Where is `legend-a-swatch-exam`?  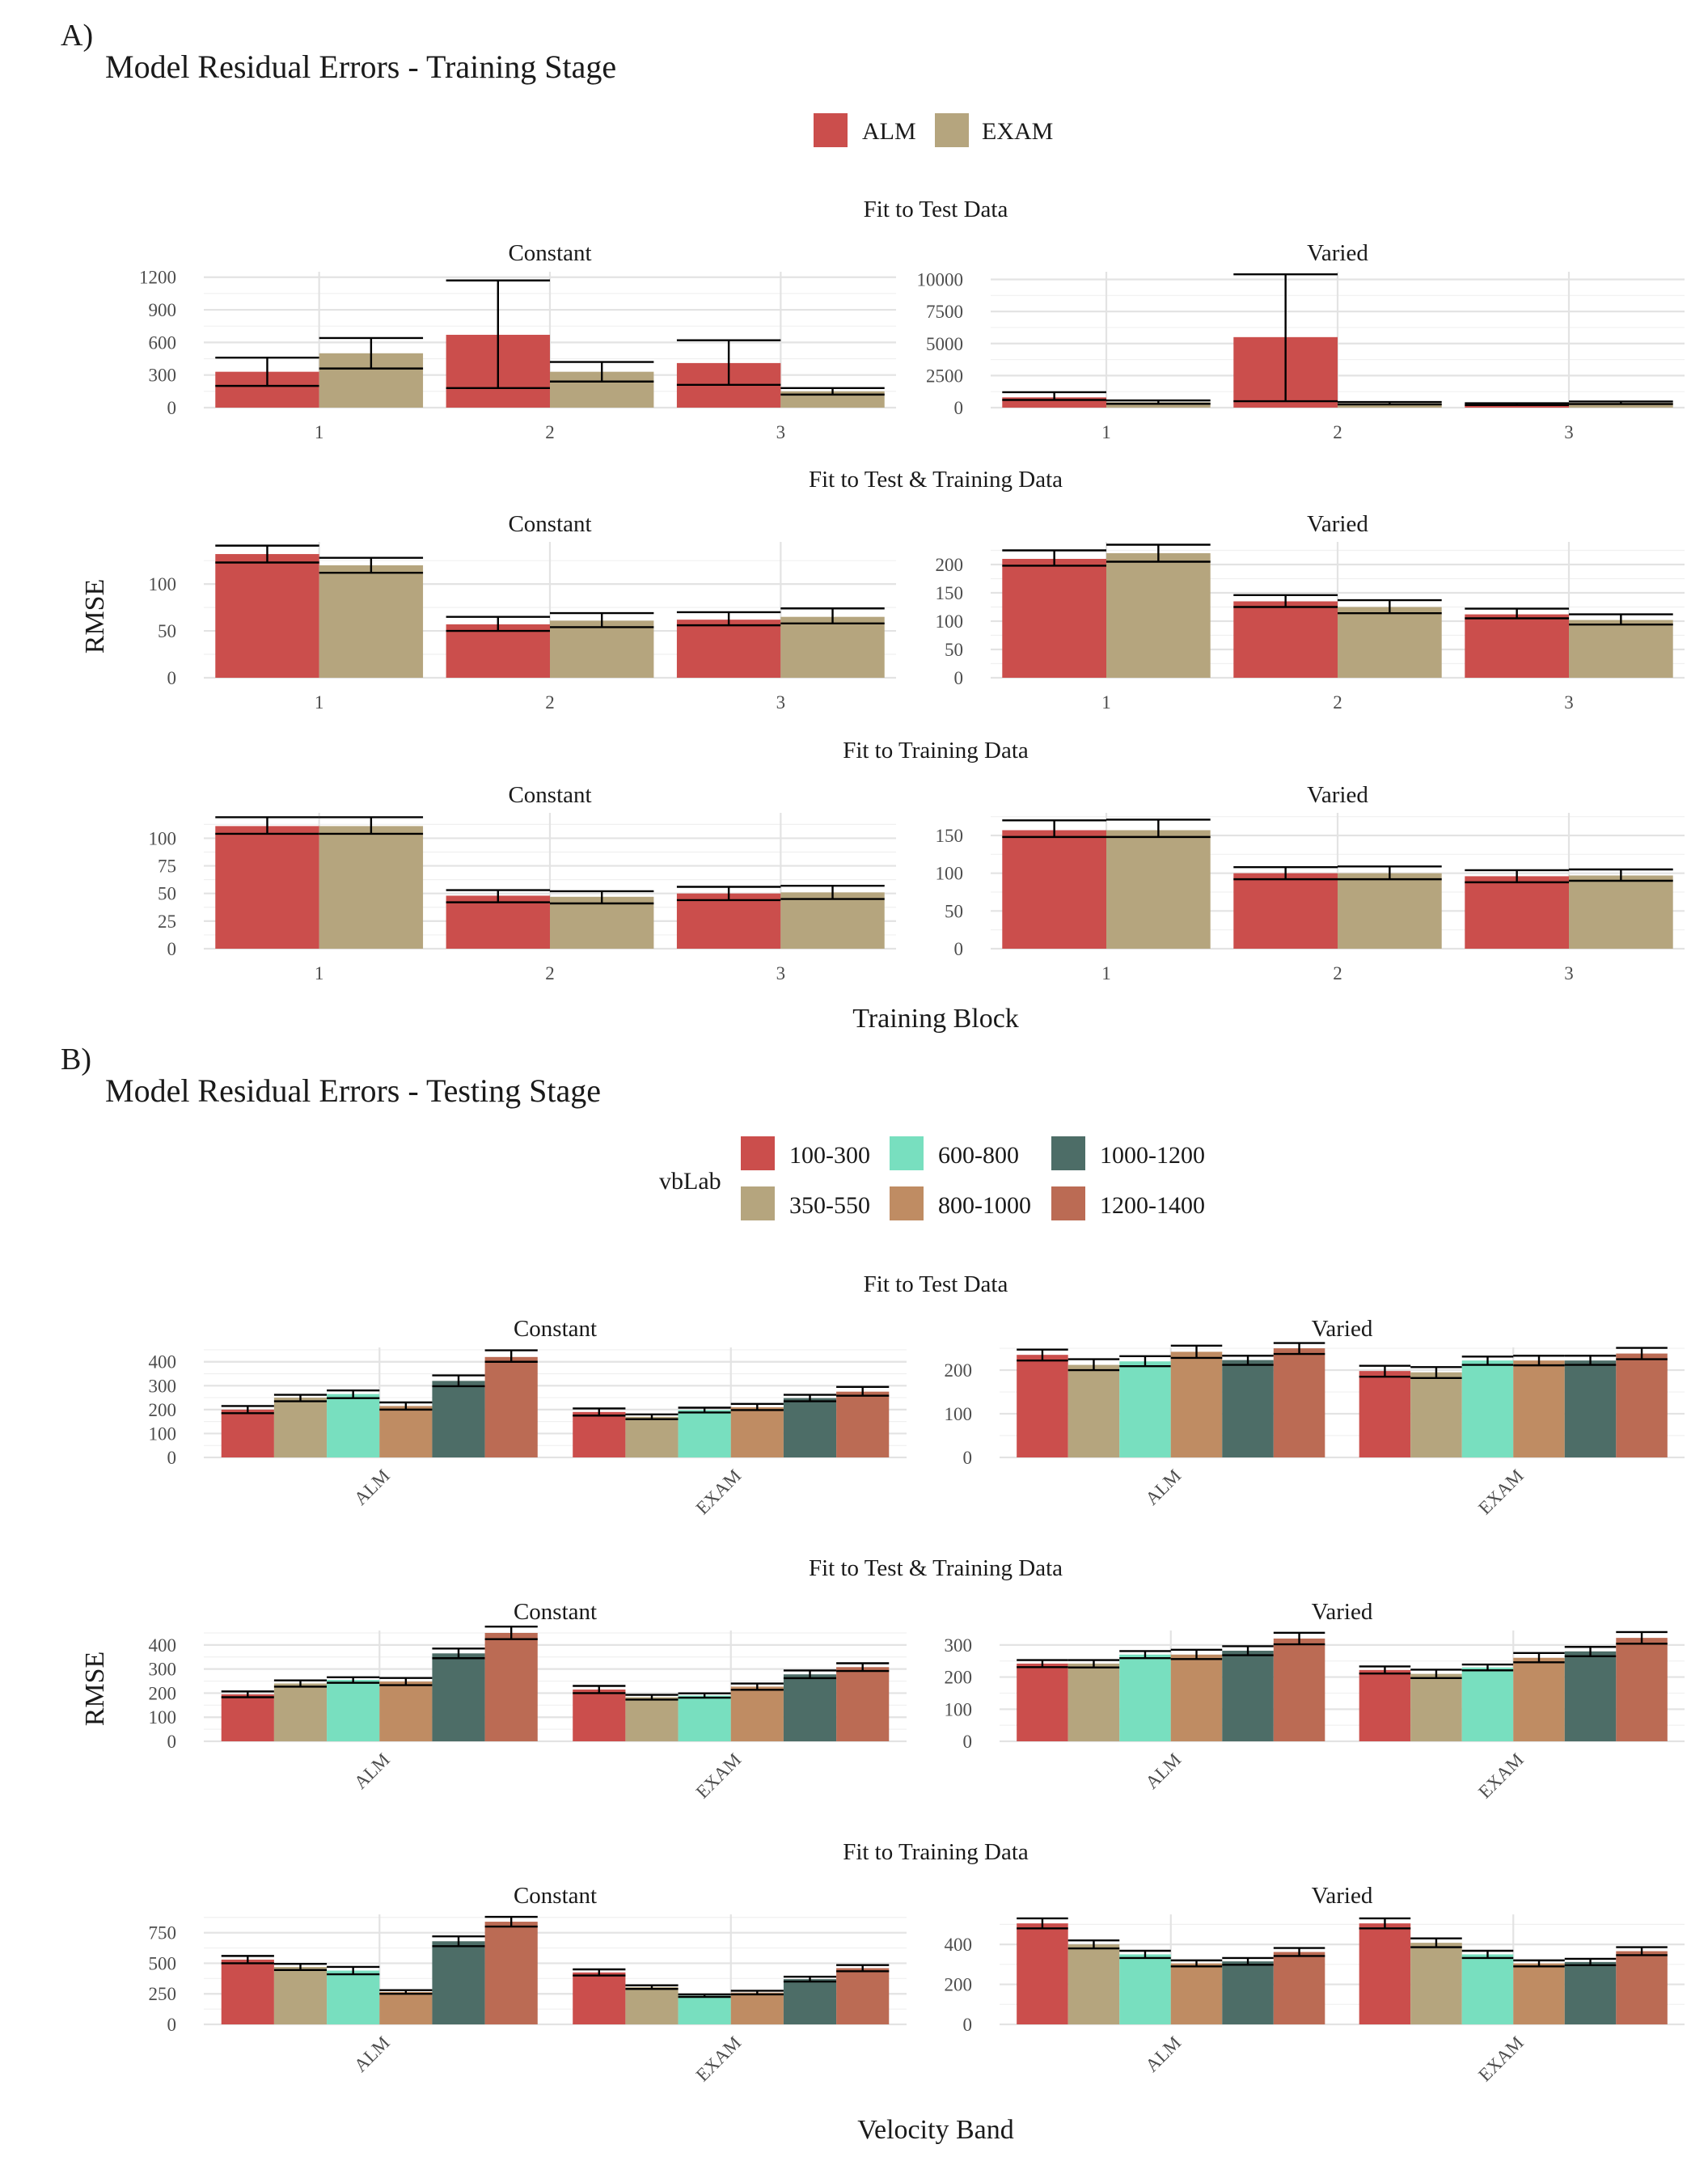
legend-a-swatch-exam is located at coordinates (952, 130).